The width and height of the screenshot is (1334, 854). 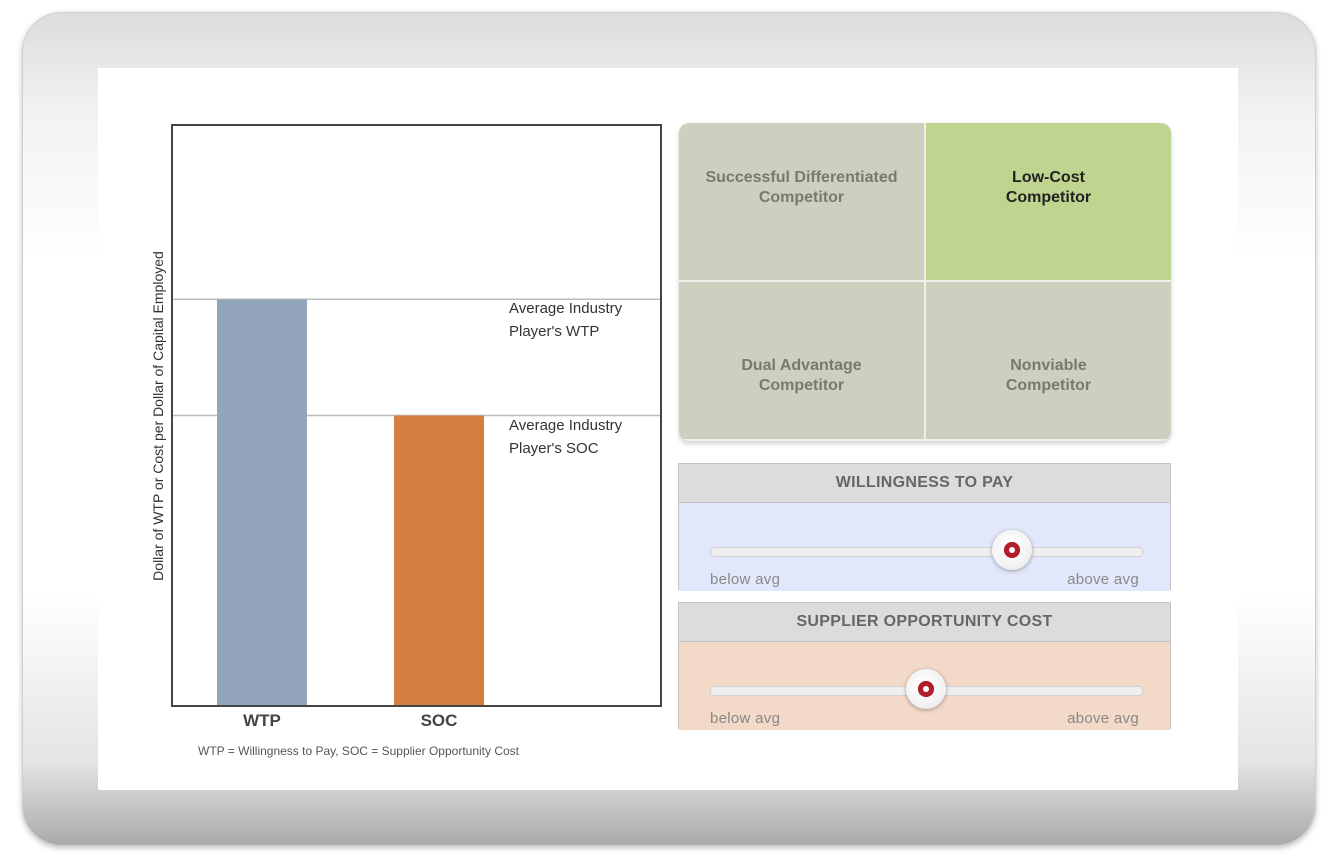 What do you see at coordinates (801, 201) in the screenshot?
I see `matrix-cell-successful-differentiated: Successful Differentiated Competitor` at bounding box center [801, 201].